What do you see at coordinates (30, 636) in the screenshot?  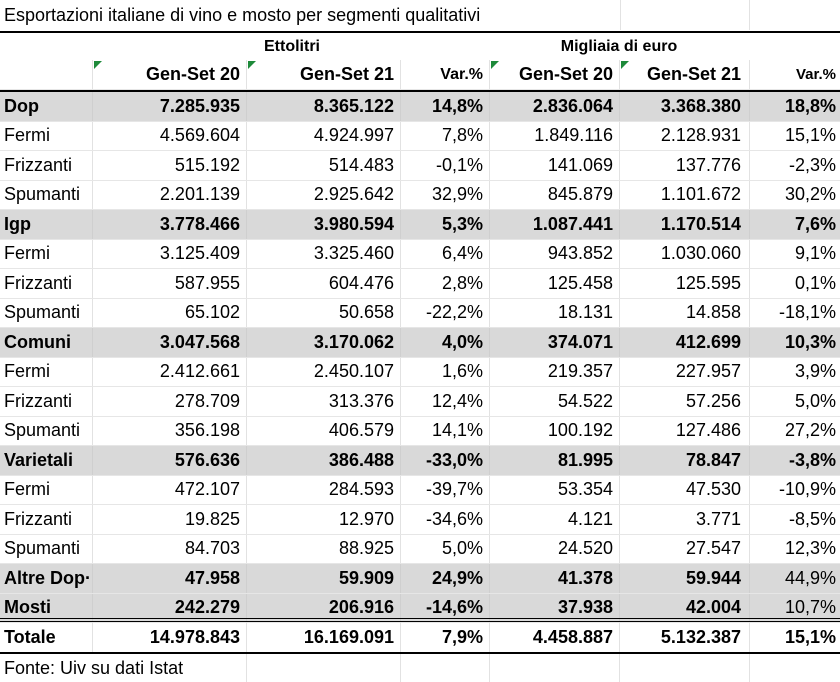 I see `row-label: Totale` at bounding box center [30, 636].